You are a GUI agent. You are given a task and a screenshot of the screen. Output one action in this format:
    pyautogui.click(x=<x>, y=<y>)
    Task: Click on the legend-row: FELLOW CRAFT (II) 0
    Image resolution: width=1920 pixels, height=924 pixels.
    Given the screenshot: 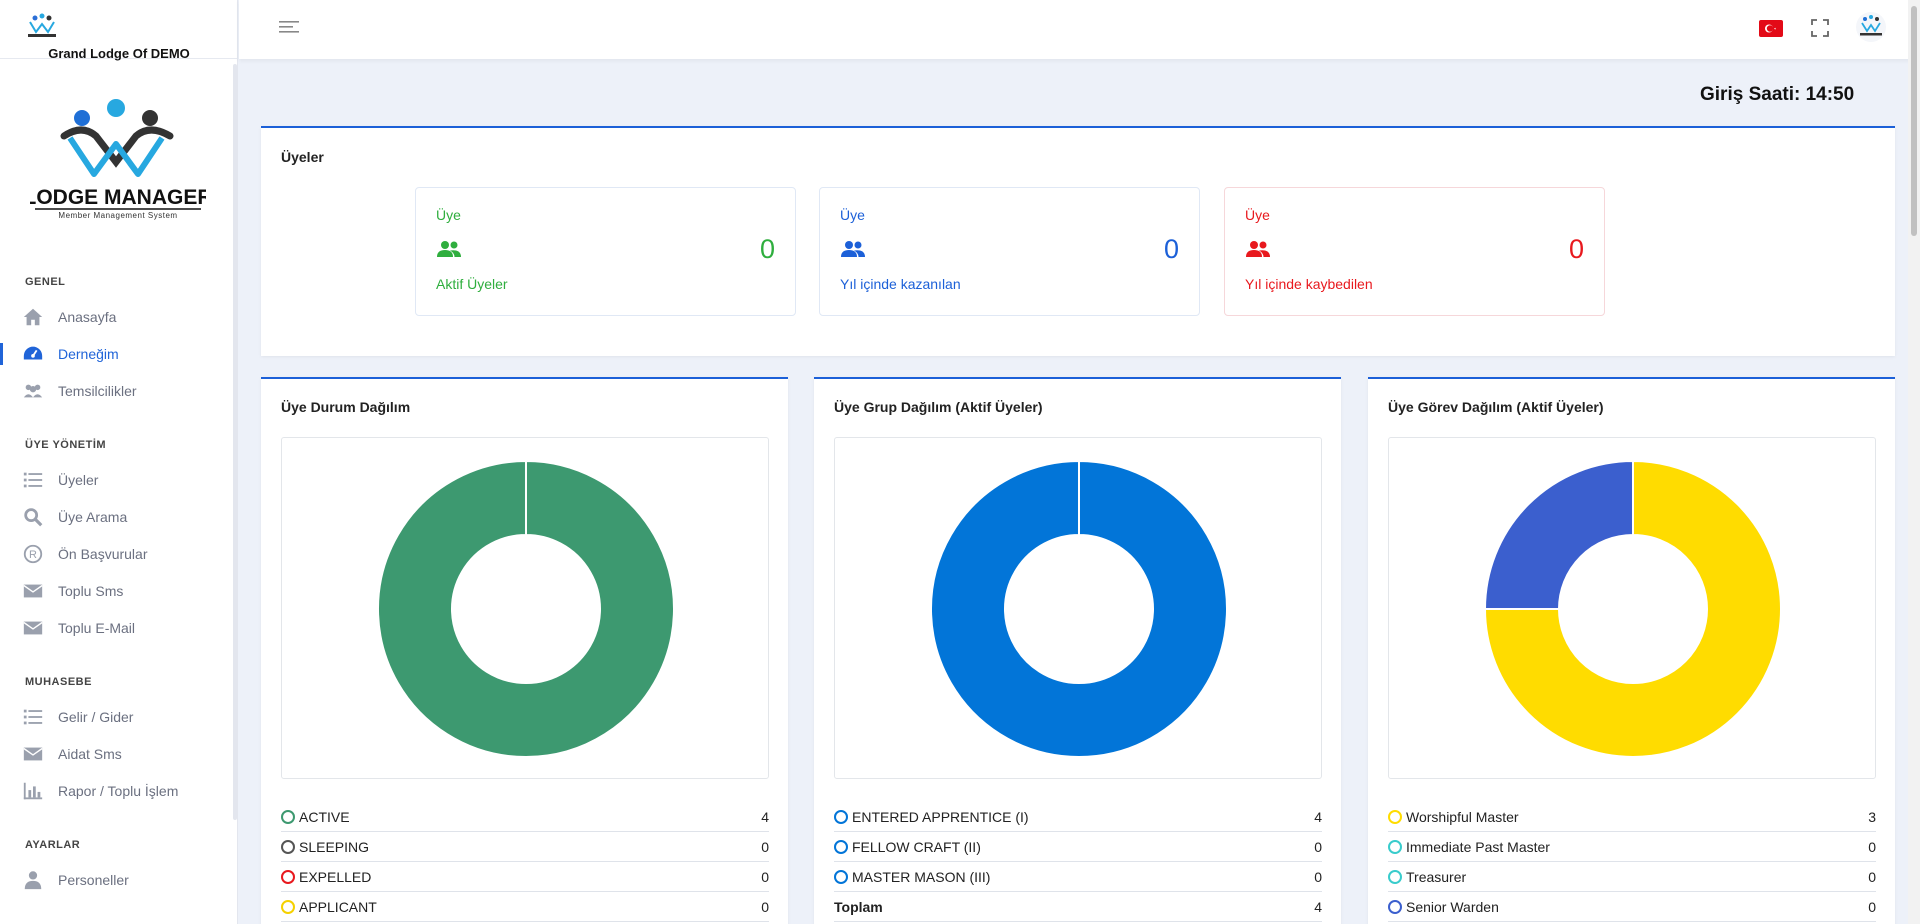 What is the action you would take?
    pyautogui.click(x=1078, y=847)
    